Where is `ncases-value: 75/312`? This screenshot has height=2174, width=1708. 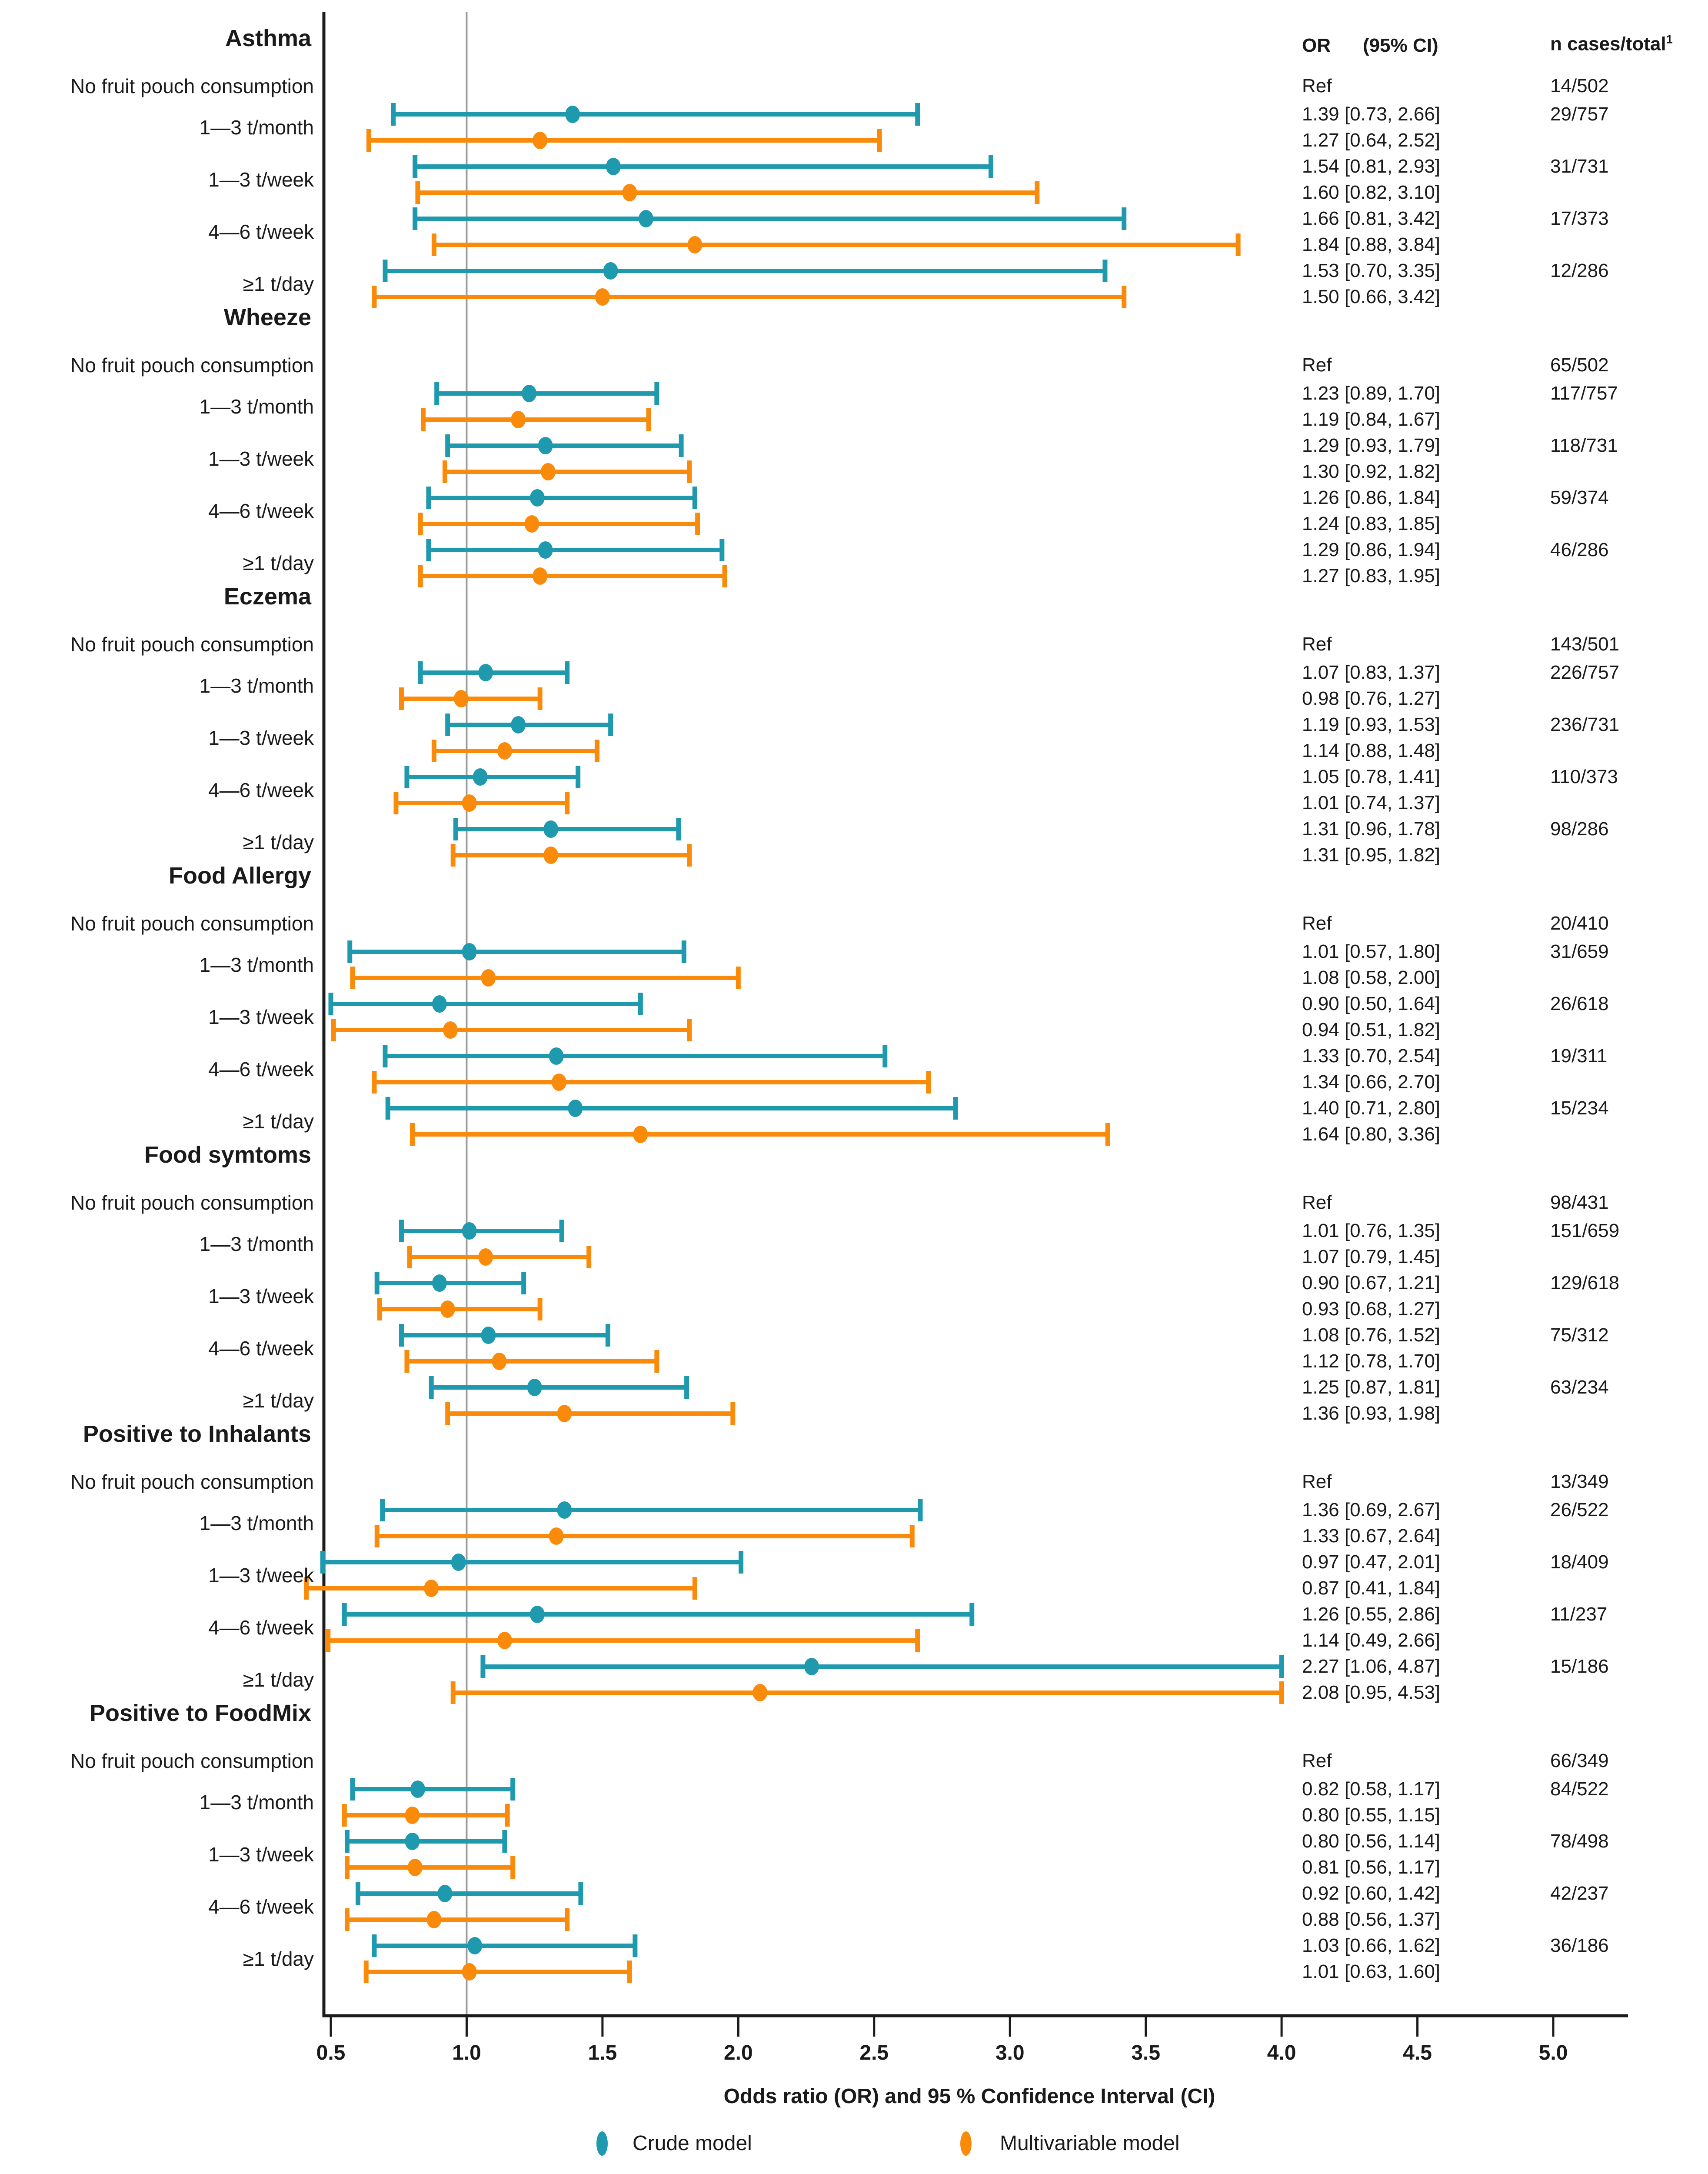 ncases-value: 75/312 is located at coordinates (1579, 1335).